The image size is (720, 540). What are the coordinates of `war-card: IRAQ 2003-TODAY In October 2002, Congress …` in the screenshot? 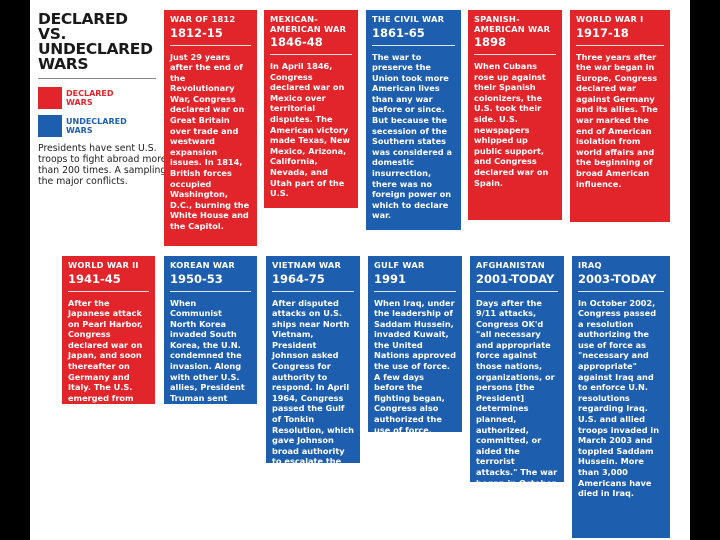 It's located at (621, 397).